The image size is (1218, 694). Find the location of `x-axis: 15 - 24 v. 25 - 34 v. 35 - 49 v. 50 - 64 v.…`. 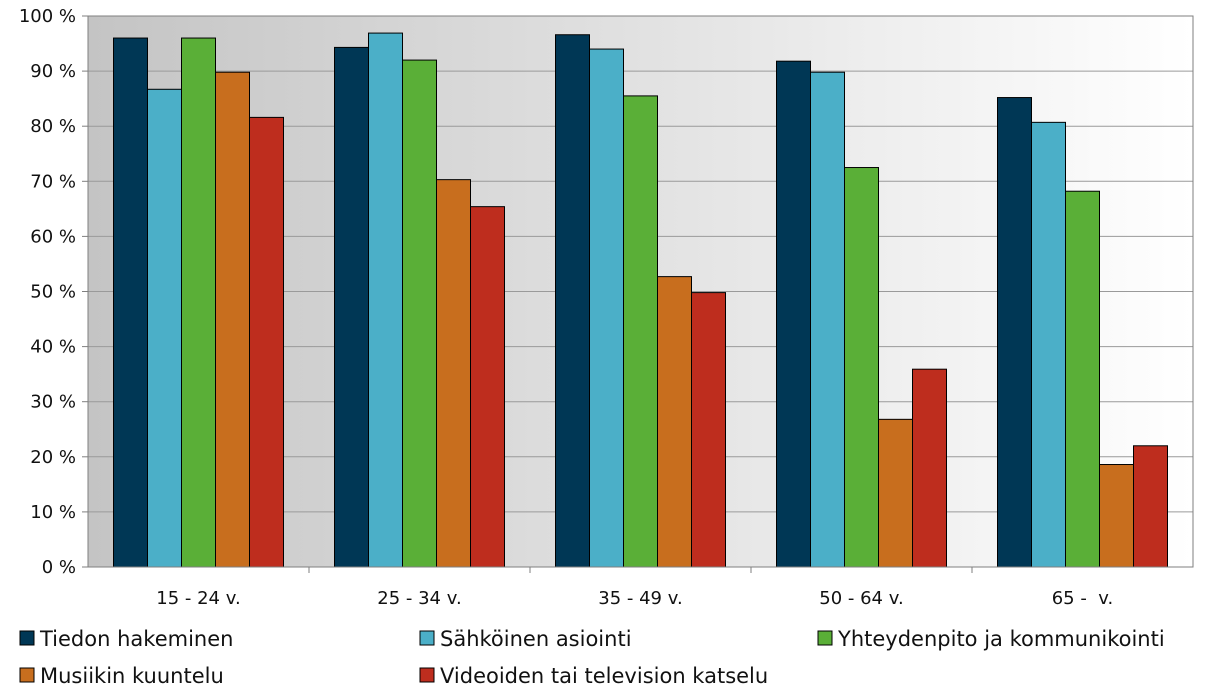

x-axis: 15 - 24 v. 25 - 34 v. 35 - 49 v. 50 - 64 v.… is located at coordinates (634, 588).